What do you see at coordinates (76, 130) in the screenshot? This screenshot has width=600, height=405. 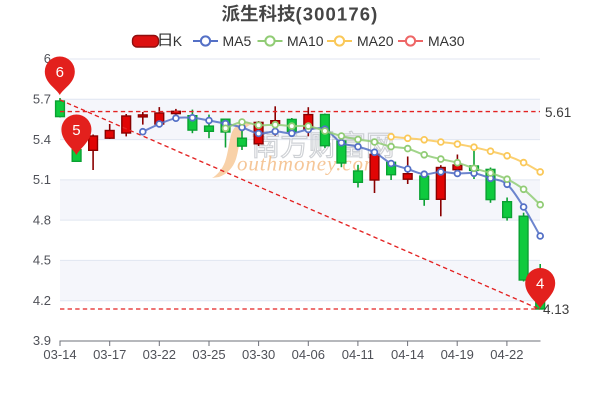 I see `svg-text: 5` at bounding box center [76, 130].